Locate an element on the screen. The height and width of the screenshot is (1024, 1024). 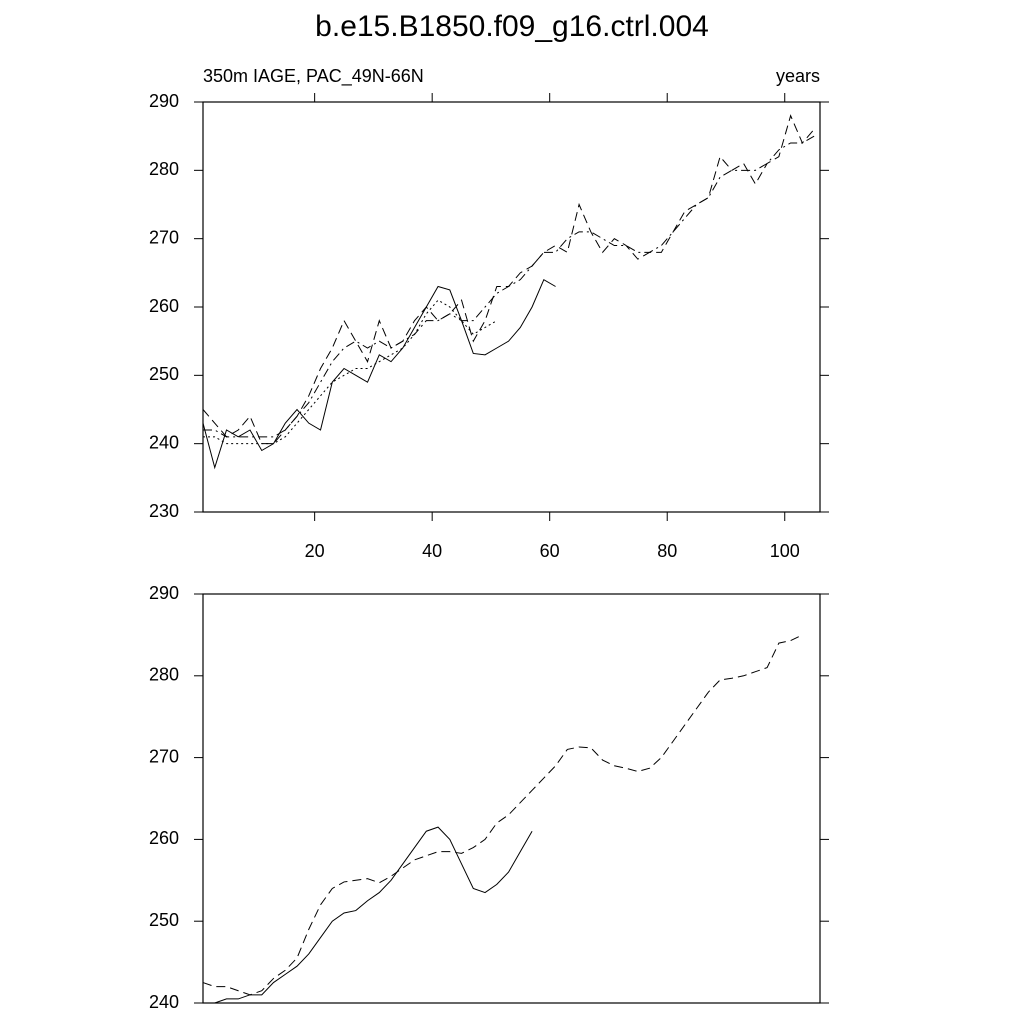
x-tick-label: 100 is located at coordinates (785, 551).